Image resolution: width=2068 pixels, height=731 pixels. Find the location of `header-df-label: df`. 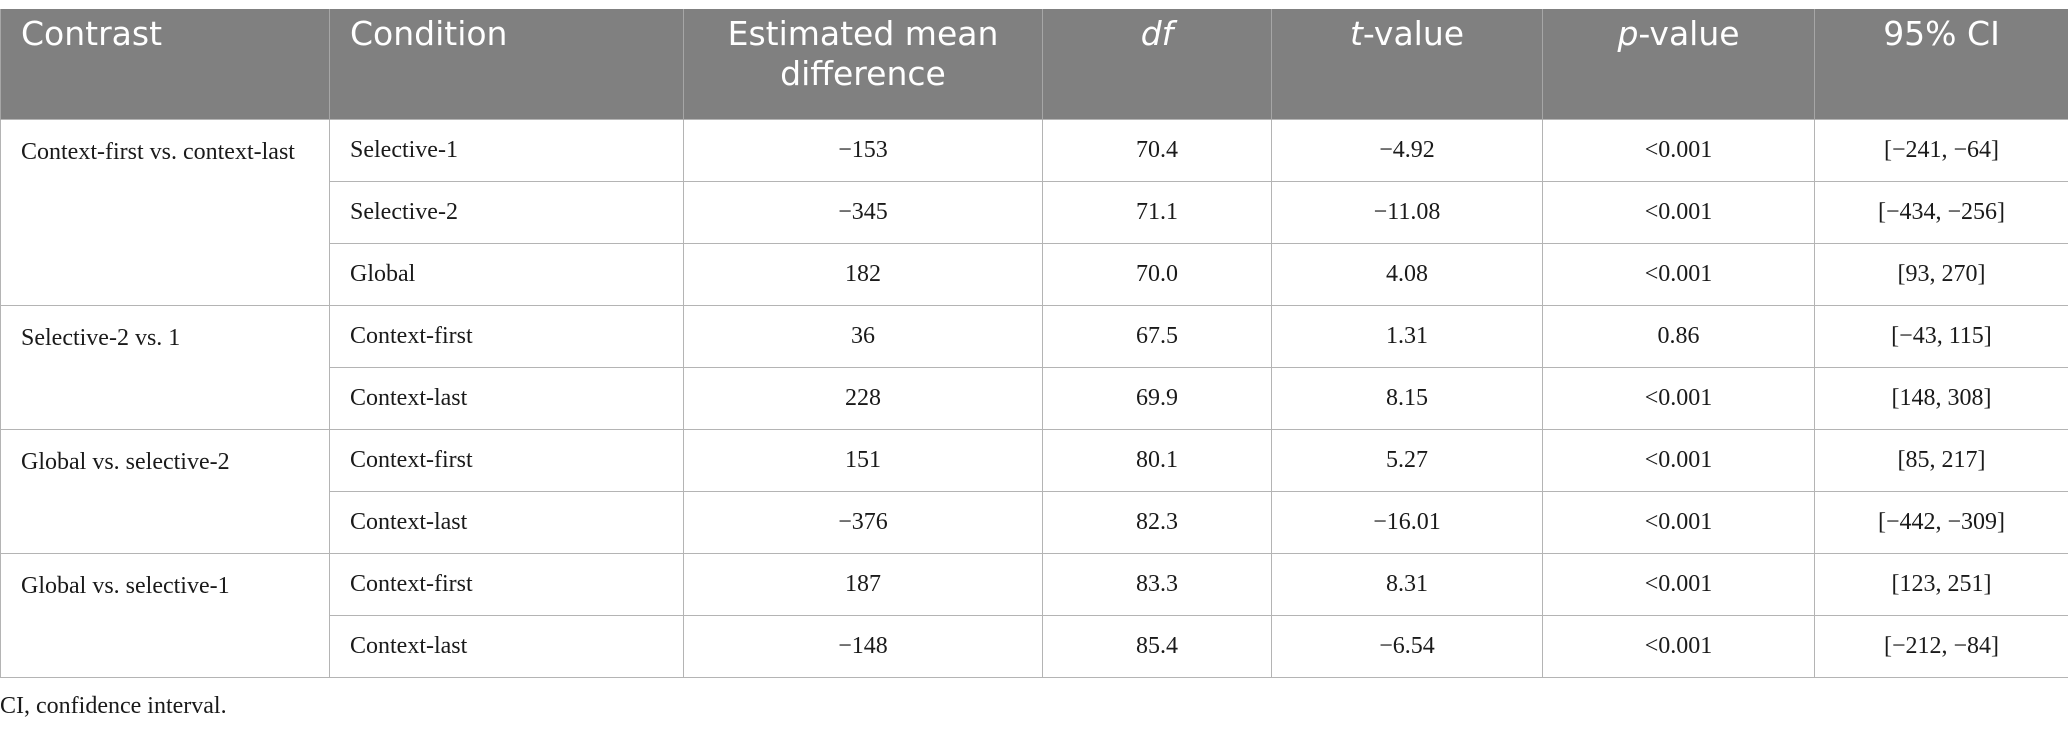

header-df-label: df is located at coordinates (1157, 33).